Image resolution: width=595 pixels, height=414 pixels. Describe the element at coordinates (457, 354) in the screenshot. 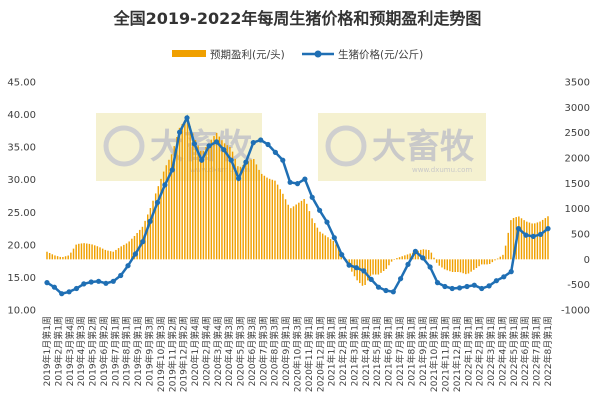

I see `x-tick-label: 2021年12月第1周` at that location.